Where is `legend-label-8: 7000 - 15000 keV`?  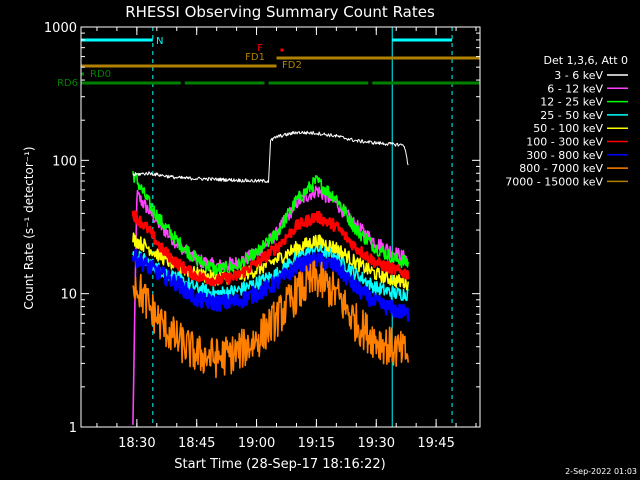 legend-label-8: 7000 - 15000 keV is located at coordinates (554, 181).